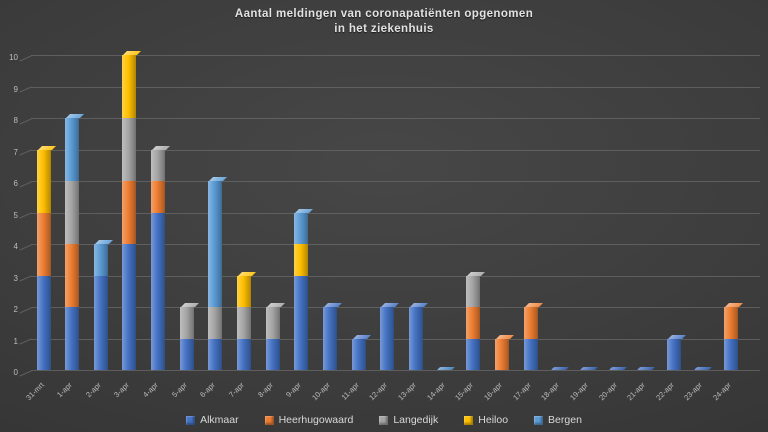 The image size is (768, 432). What do you see at coordinates (15, 152) in the screenshot?
I see `y-tick-label: 7` at bounding box center [15, 152].